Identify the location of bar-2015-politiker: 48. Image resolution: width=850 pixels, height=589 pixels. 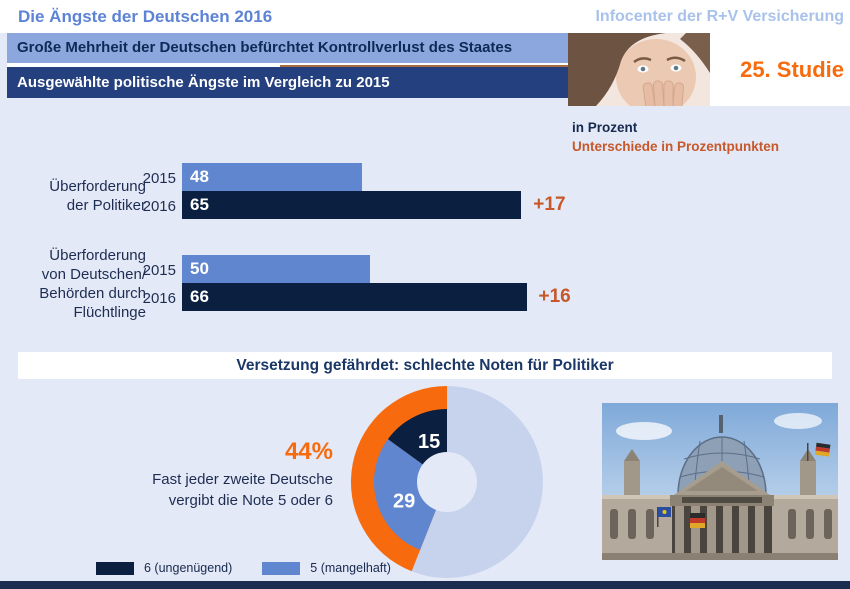
(272, 177).